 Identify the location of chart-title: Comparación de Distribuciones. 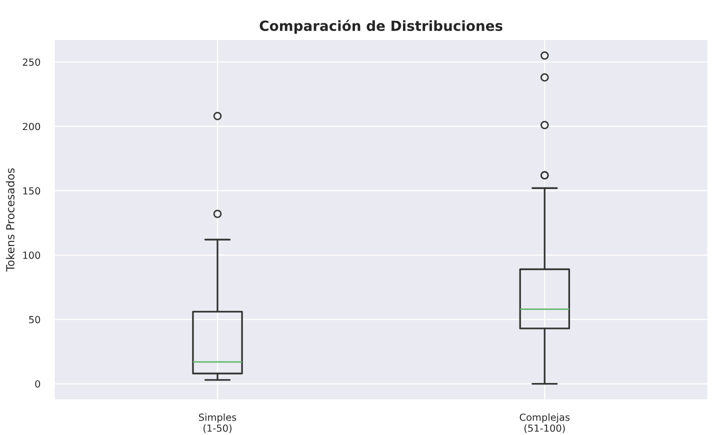
(381, 27).